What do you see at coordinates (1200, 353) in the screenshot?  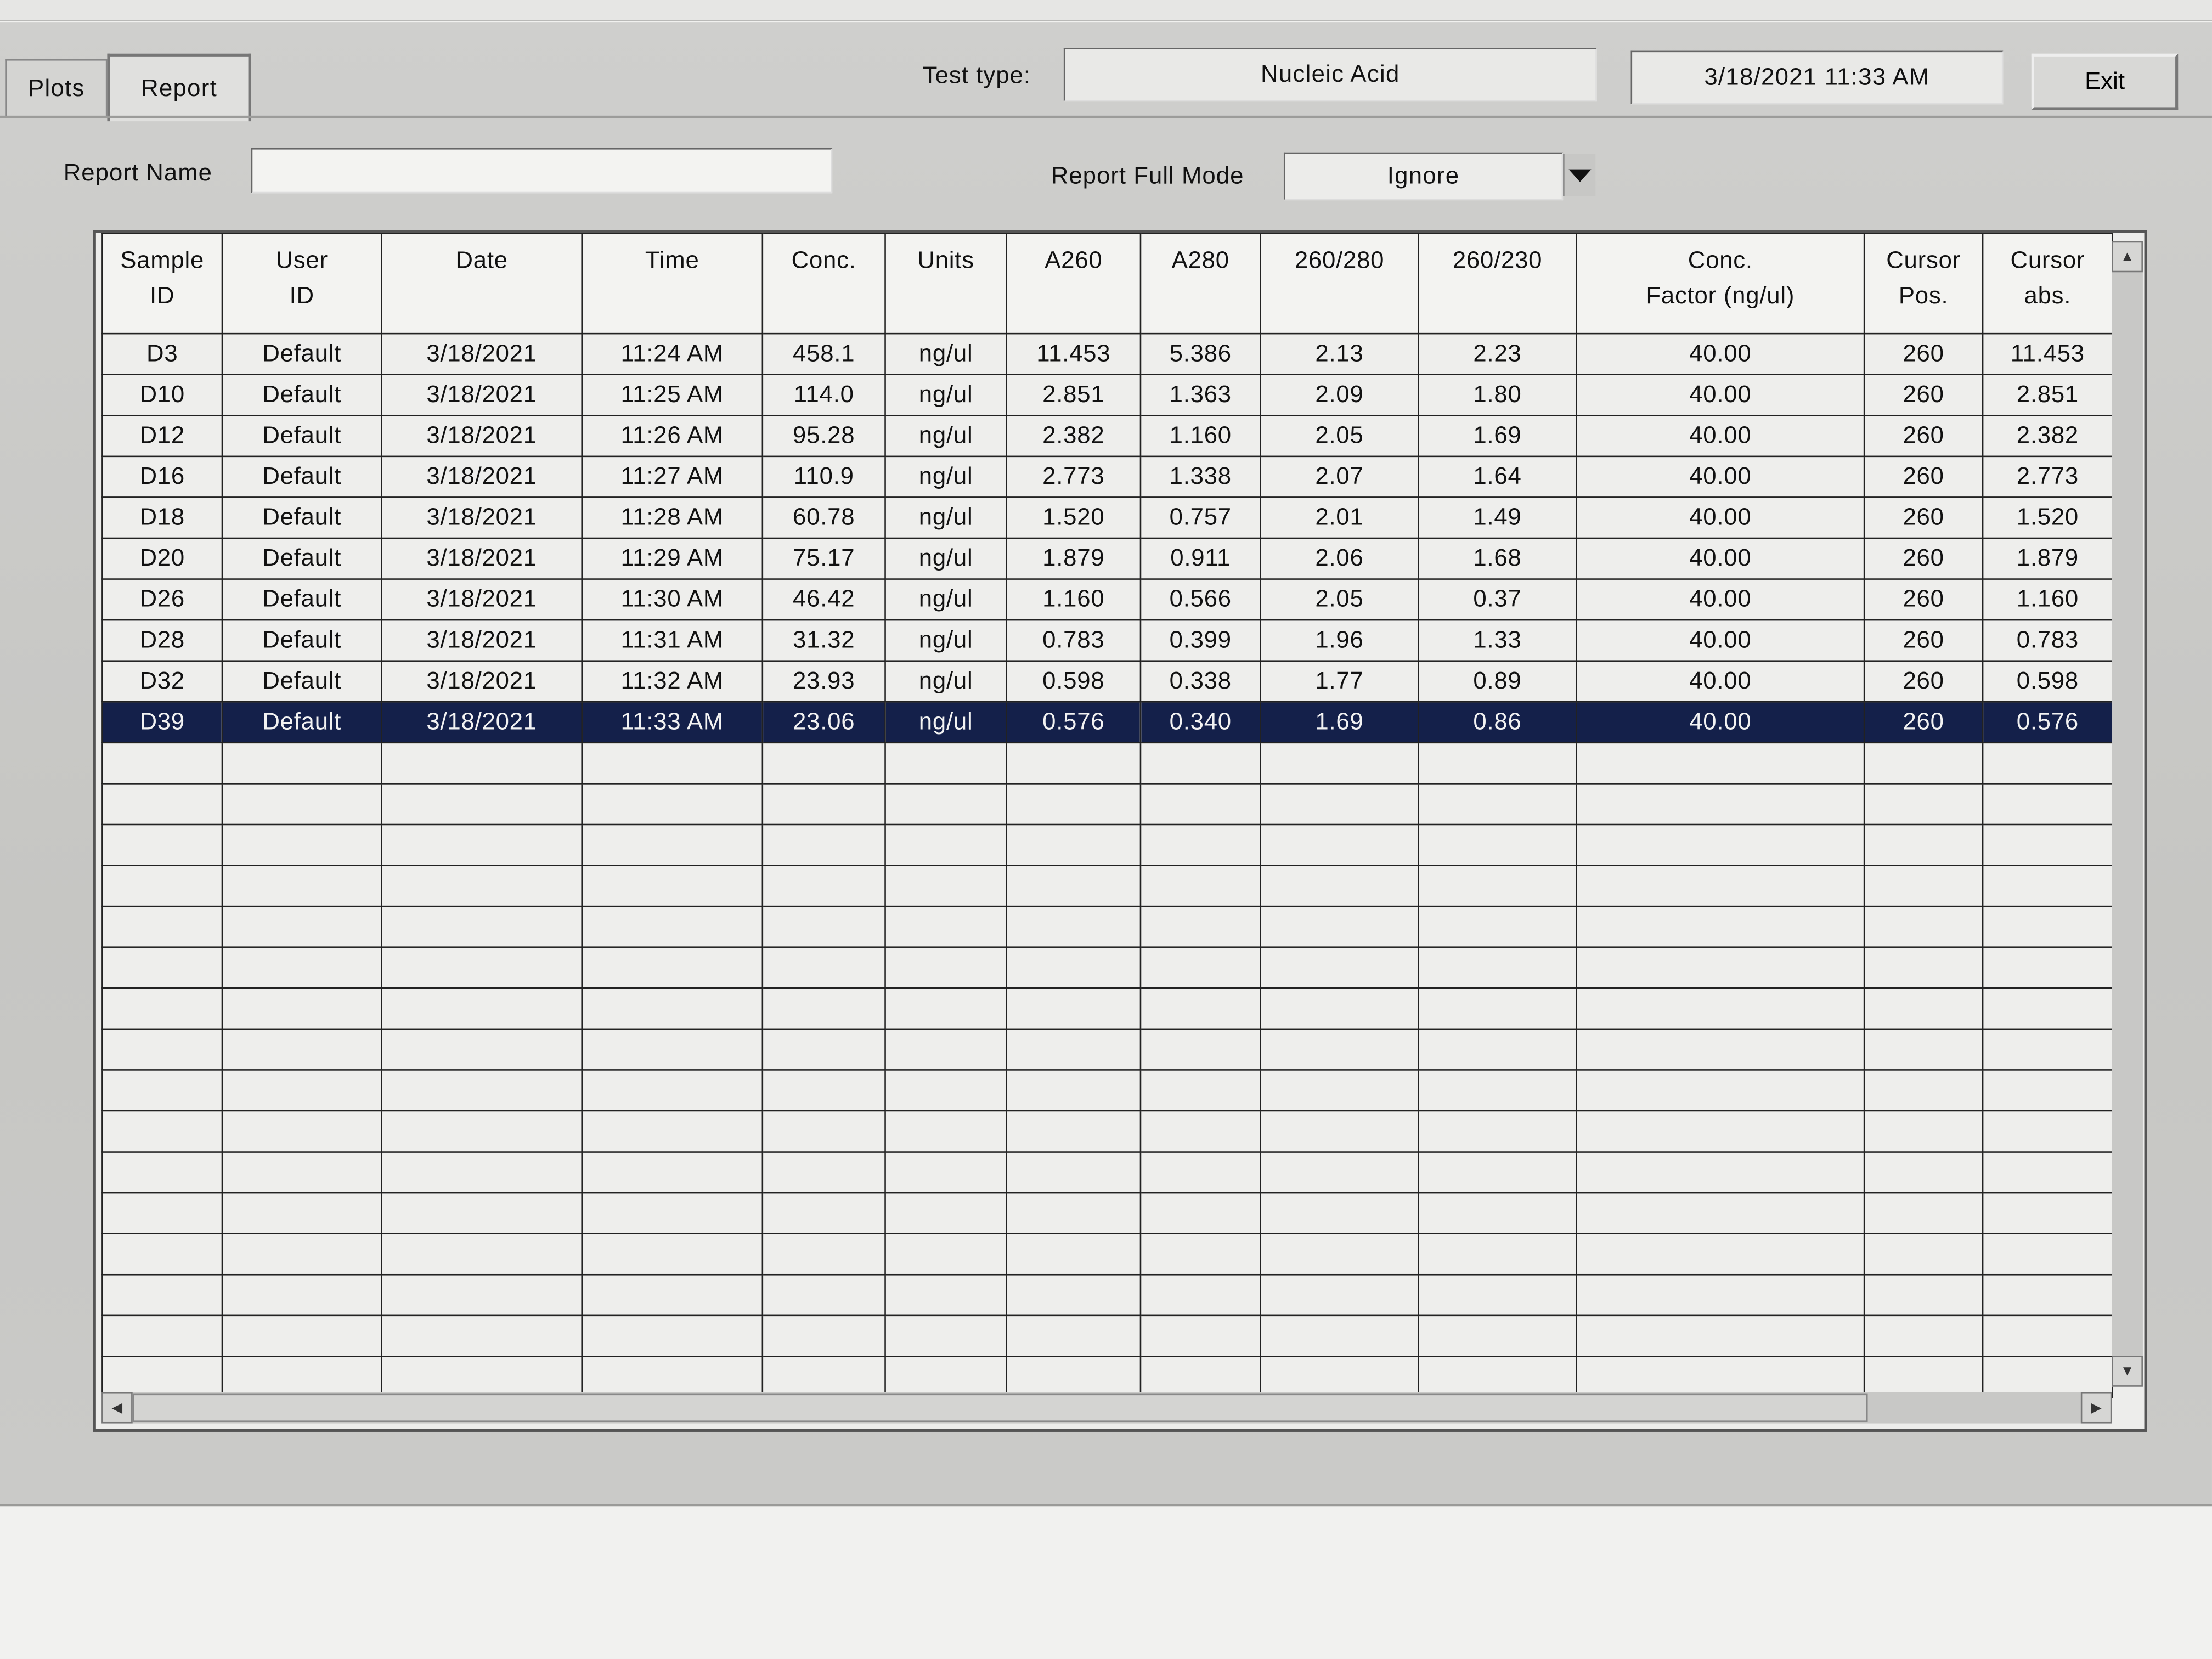 I see `table-cell: 5.386` at bounding box center [1200, 353].